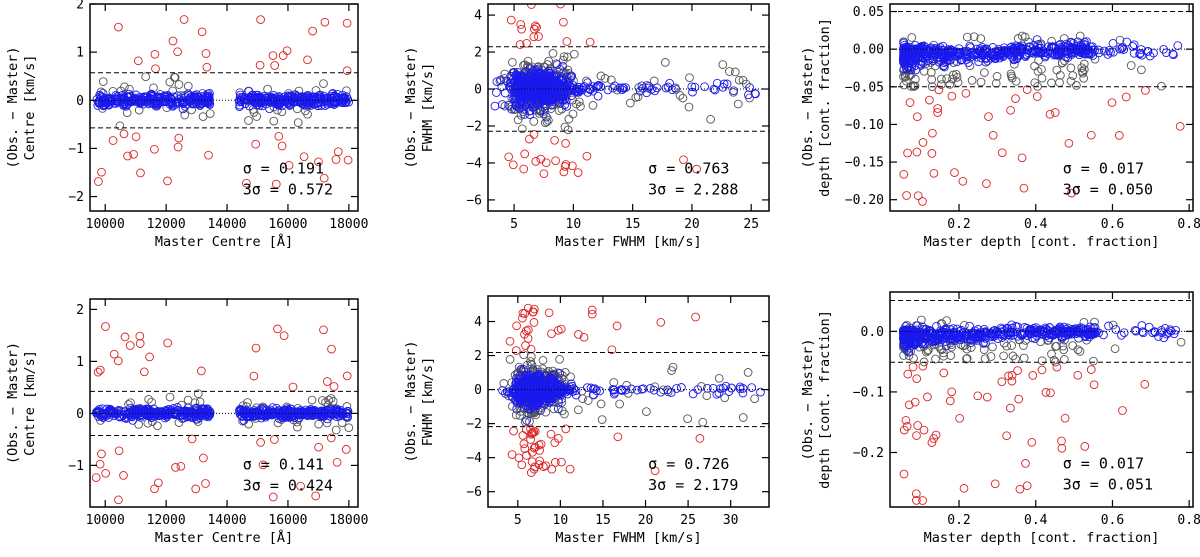  What do you see at coordinates (1036, 520) in the screenshot?
I see `x-tick-label: 0.4` at bounding box center [1036, 520].